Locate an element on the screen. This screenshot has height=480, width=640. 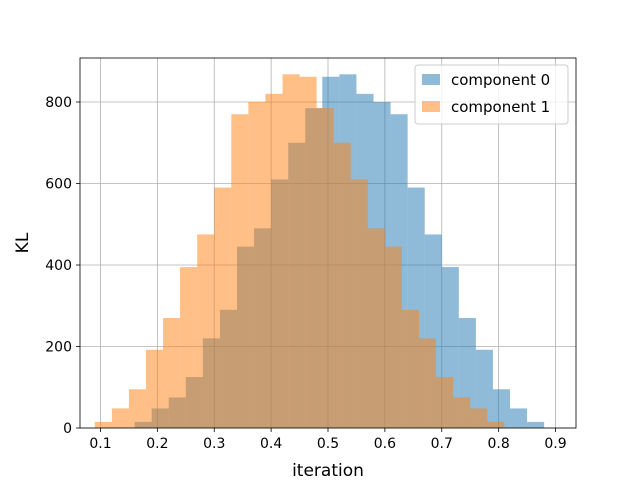
y-axis-ticks: 0 200 400 600 800 is located at coordinates (62, 266).